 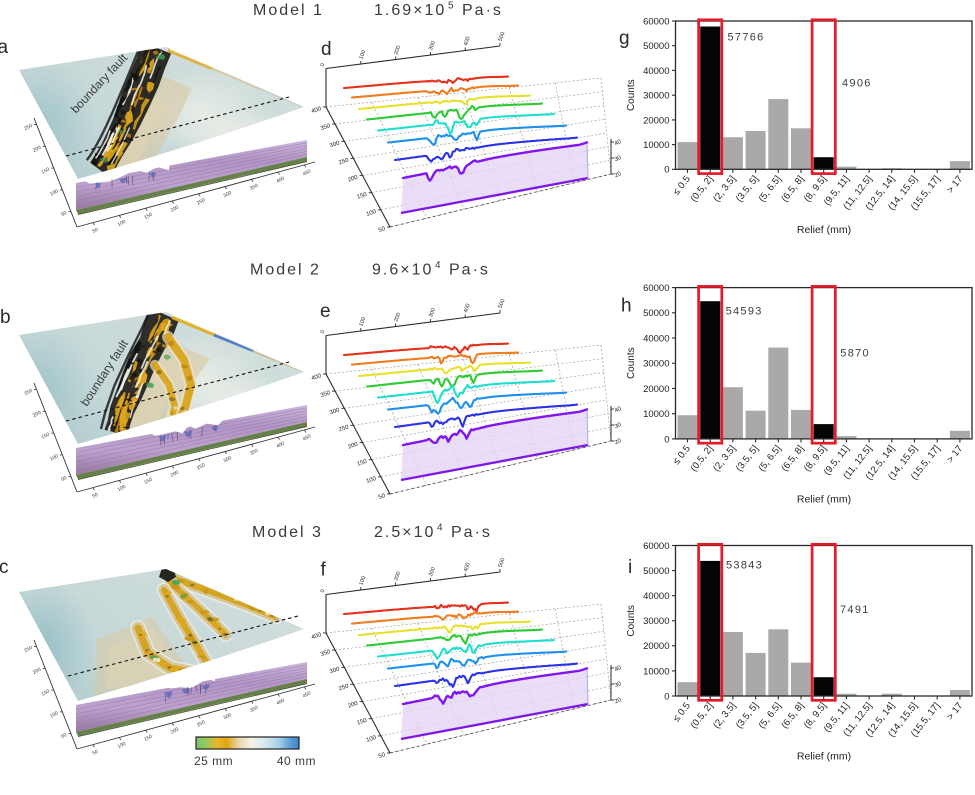 What do you see at coordinates (410, 10) in the screenshot?
I see `svg-text: 1.69×10` at bounding box center [410, 10].